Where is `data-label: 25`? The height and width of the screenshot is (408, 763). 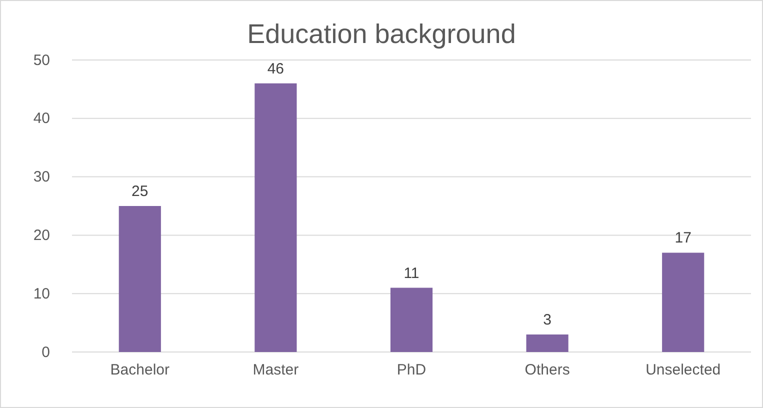
data-label: 25 is located at coordinates (140, 191).